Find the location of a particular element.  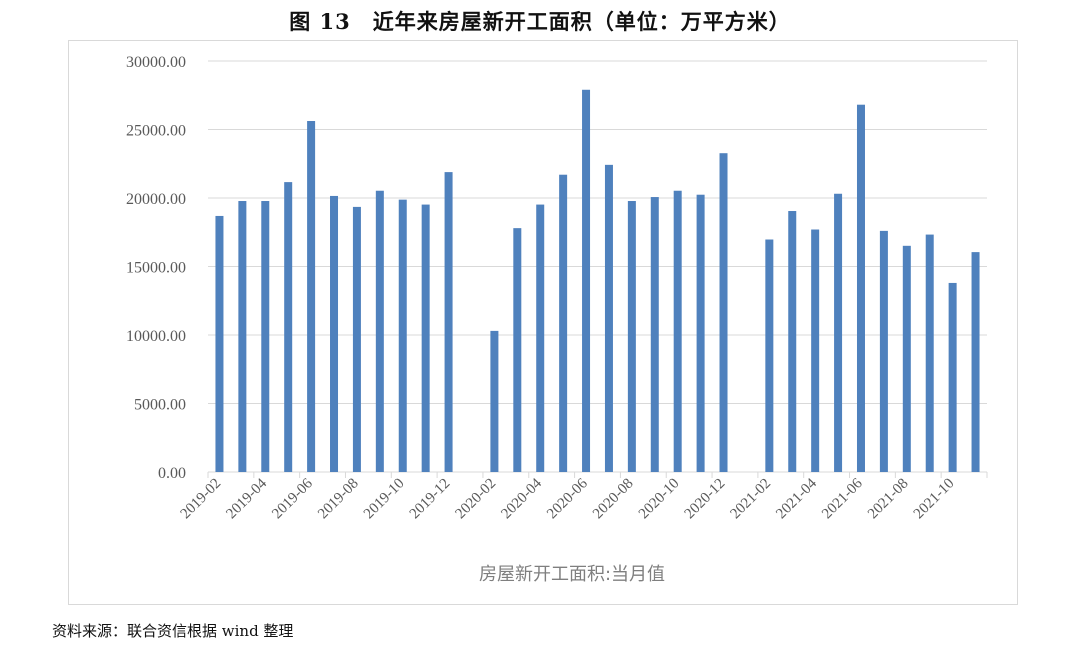

y-tick-label: 30000.00 is located at coordinates (156, 62).